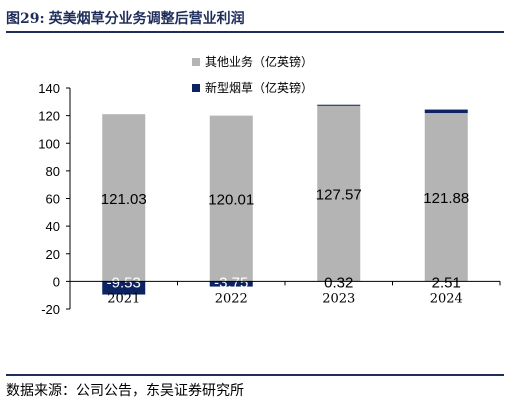 Image resolution: width=510 pixels, height=412 pixels. Describe the element at coordinates (49, 88) in the screenshot. I see `y-tick-label: 140` at that location.